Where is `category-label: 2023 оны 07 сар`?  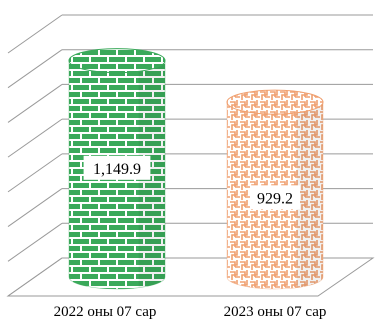 category-label: 2023 оны 07 сар is located at coordinates (275, 312).